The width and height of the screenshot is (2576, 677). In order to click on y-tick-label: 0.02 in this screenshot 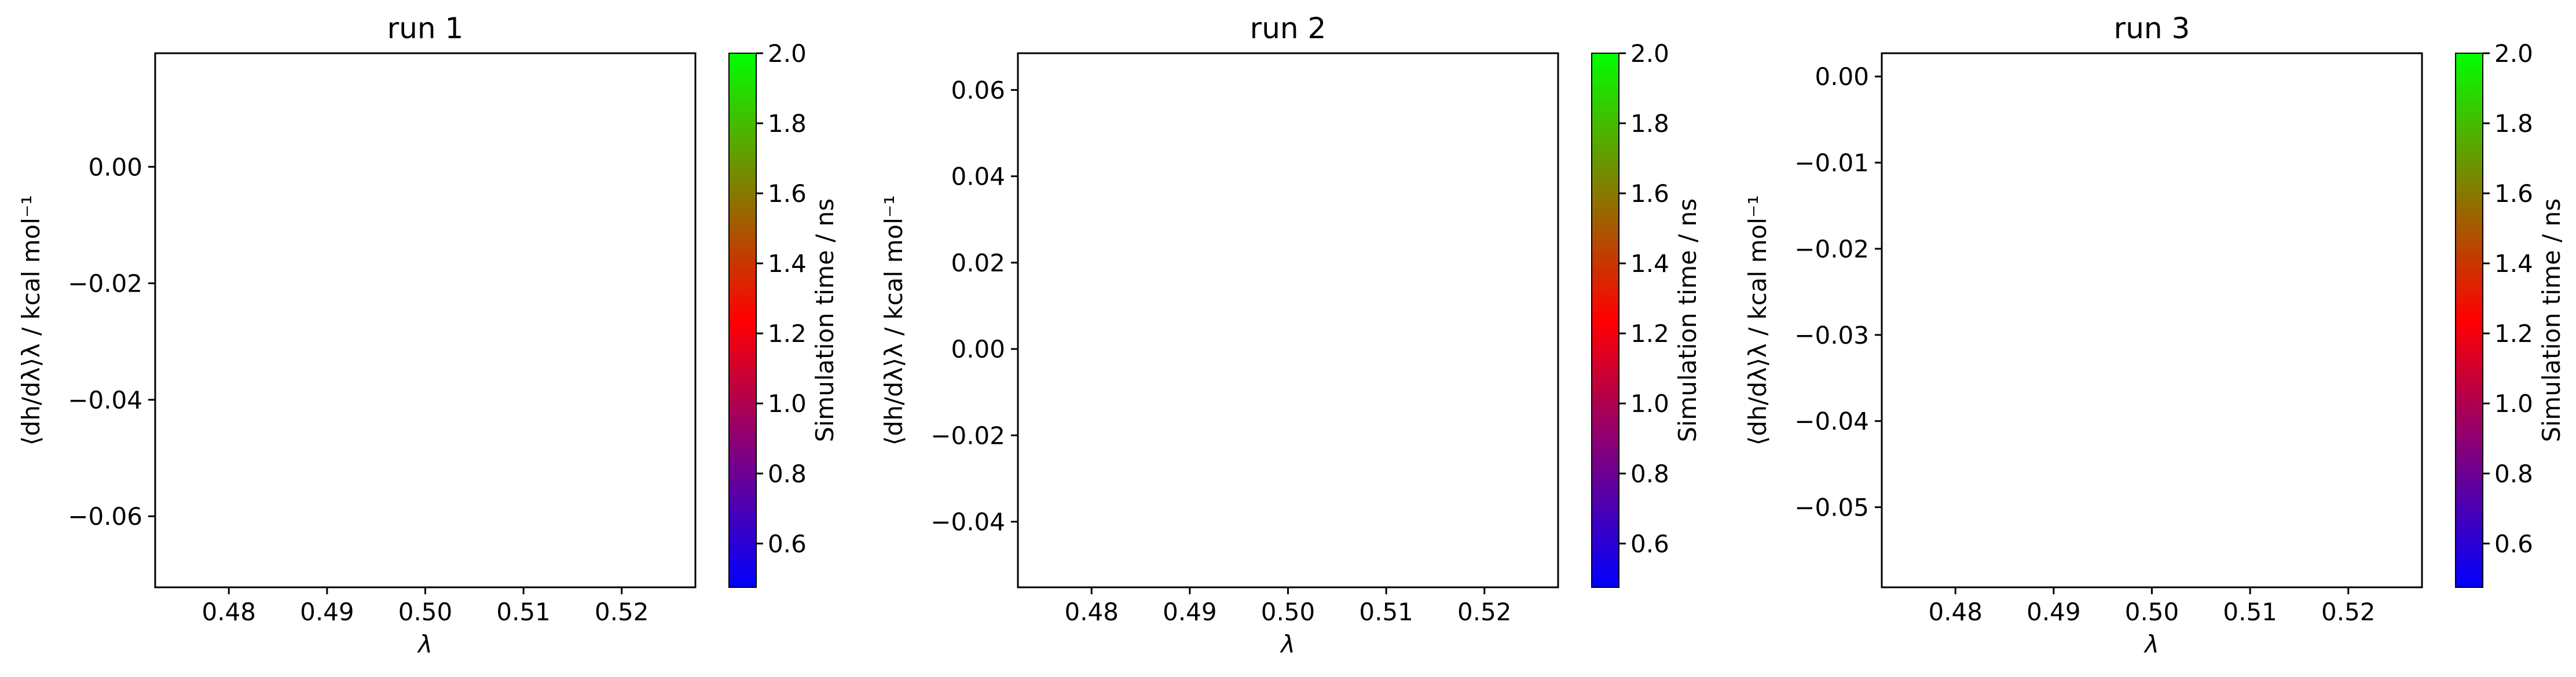, I will do `click(978, 263)`.